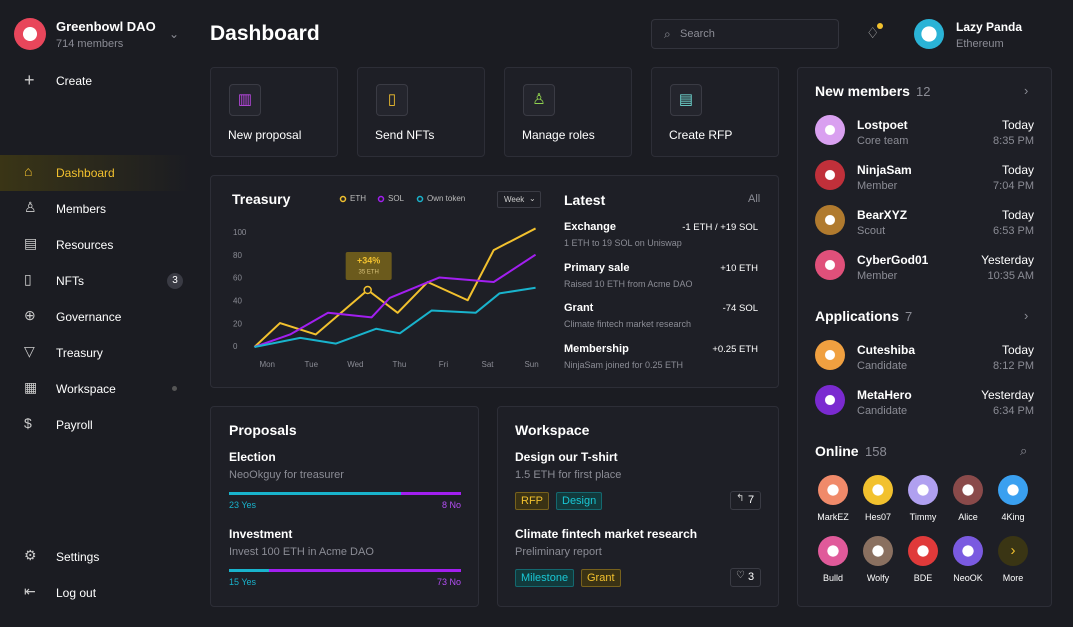 The height and width of the screenshot is (627, 1073). What do you see at coordinates (720, 227) in the screenshot?
I see `latest-item-amount: -1 ETH / +19 SOL` at bounding box center [720, 227].